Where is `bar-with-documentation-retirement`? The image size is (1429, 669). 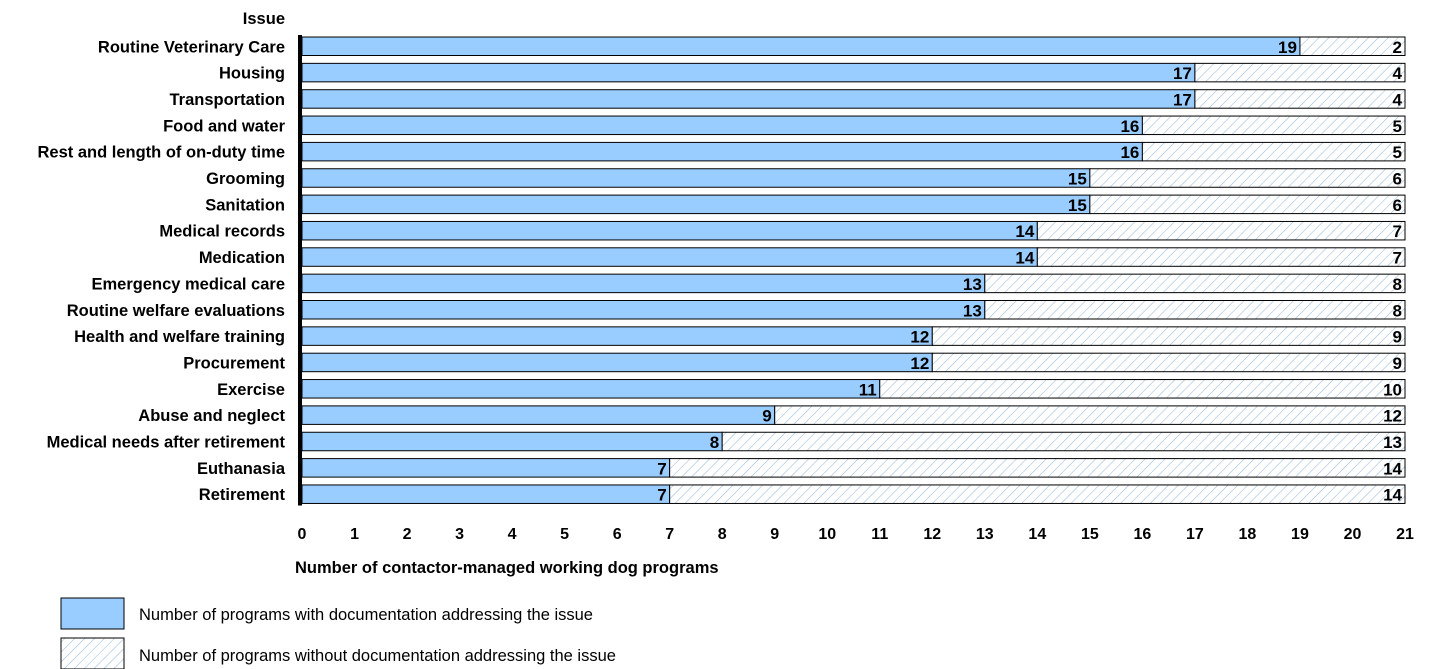
bar-with-documentation-retirement is located at coordinates (486, 494).